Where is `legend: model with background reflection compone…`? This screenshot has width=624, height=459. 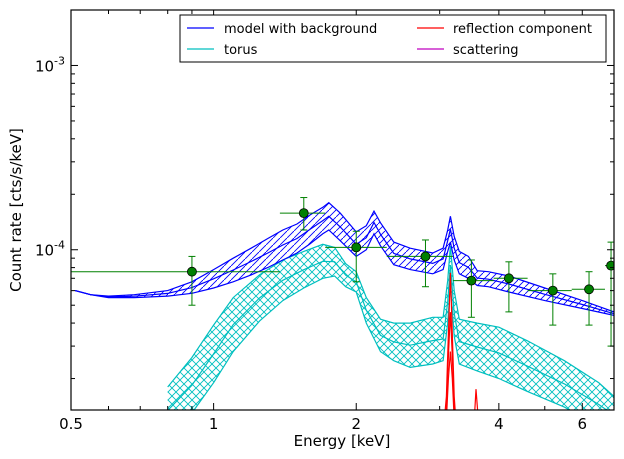
legend: model with background reflection compone… is located at coordinates (393, 38).